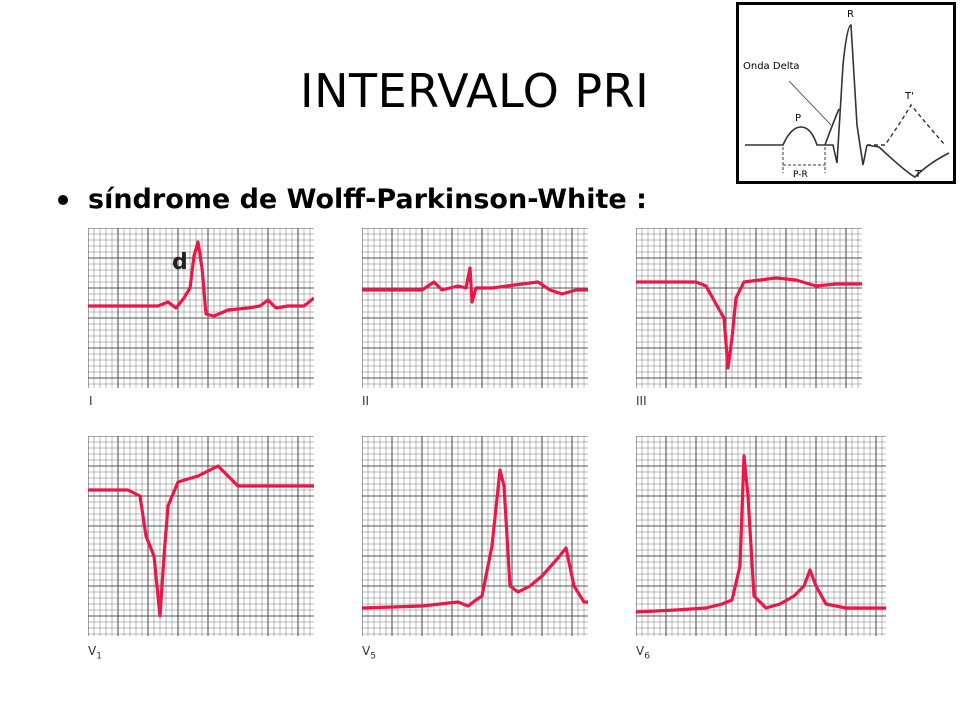  What do you see at coordinates (906, 124) in the screenshot?
I see `t-prime-wave` at bounding box center [906, 124].